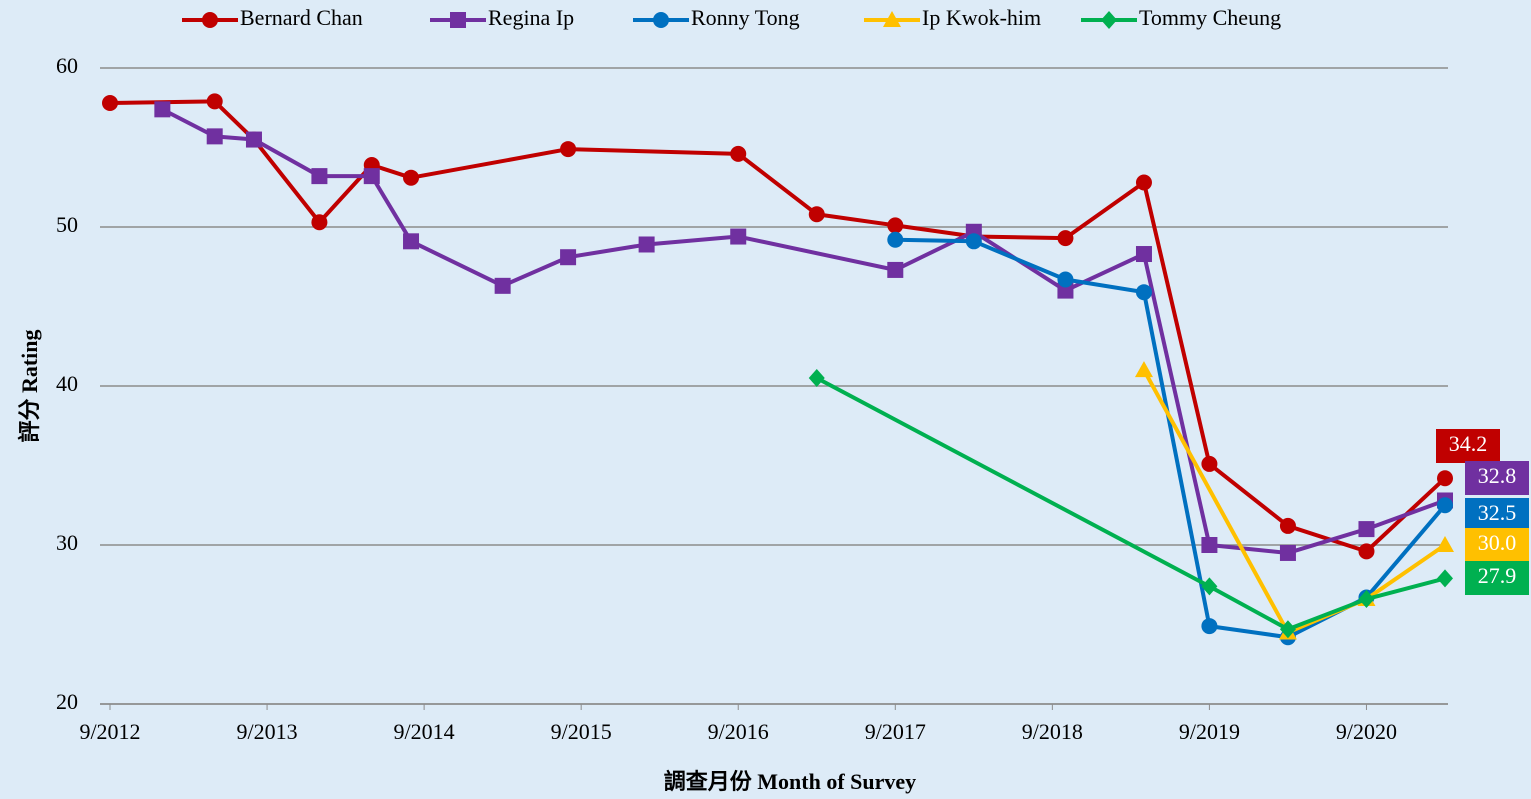 The image size is (1531, 799). I want to click on x-tick-label: 9/2015, so click(581, 731).